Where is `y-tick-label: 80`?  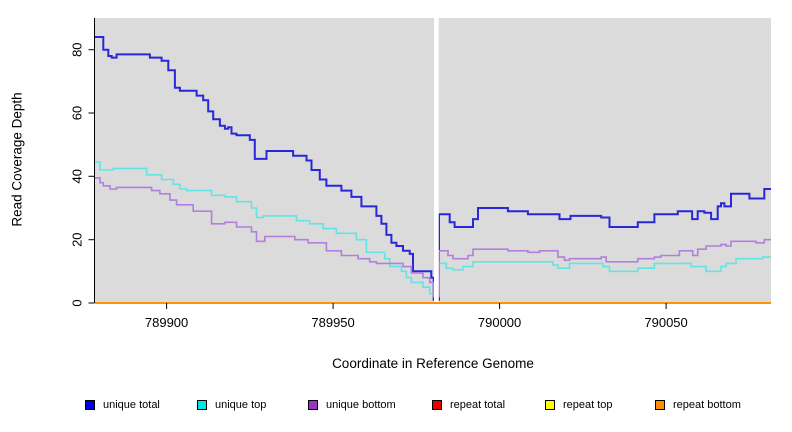
y-tick-label: 80 is located at coordinates (76, 49).